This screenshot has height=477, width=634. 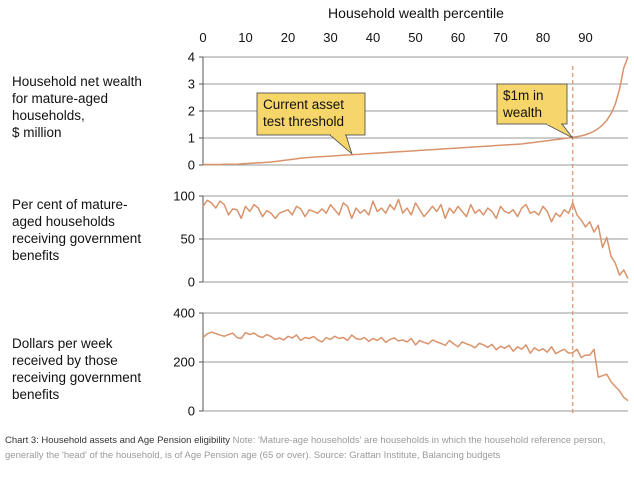 I want to click on x-tick-label: 80, so click(x=543, y=37).